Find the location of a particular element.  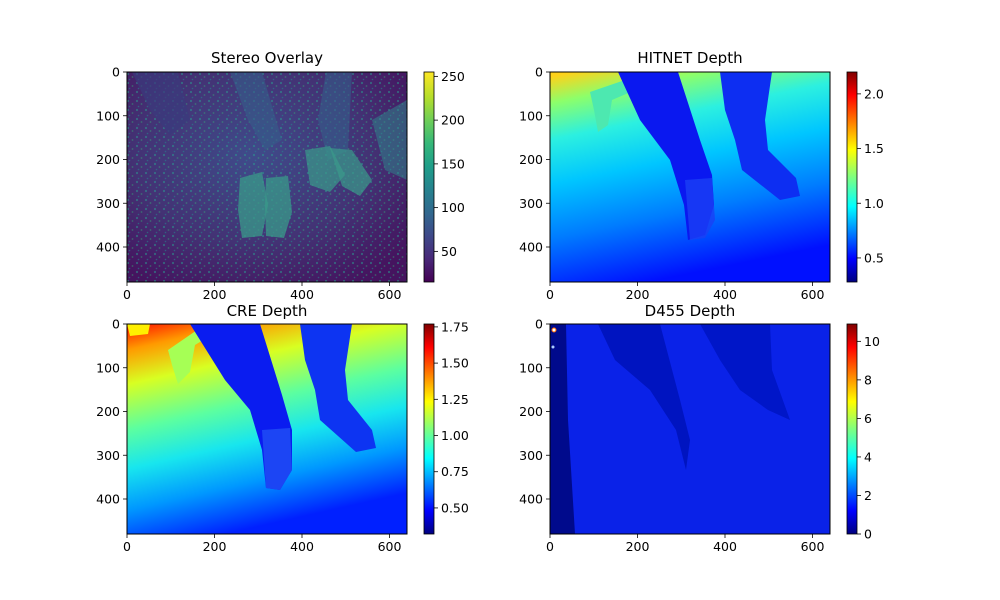

colorbar-tick-label: 0.5 is located at coordinates (874, 257).